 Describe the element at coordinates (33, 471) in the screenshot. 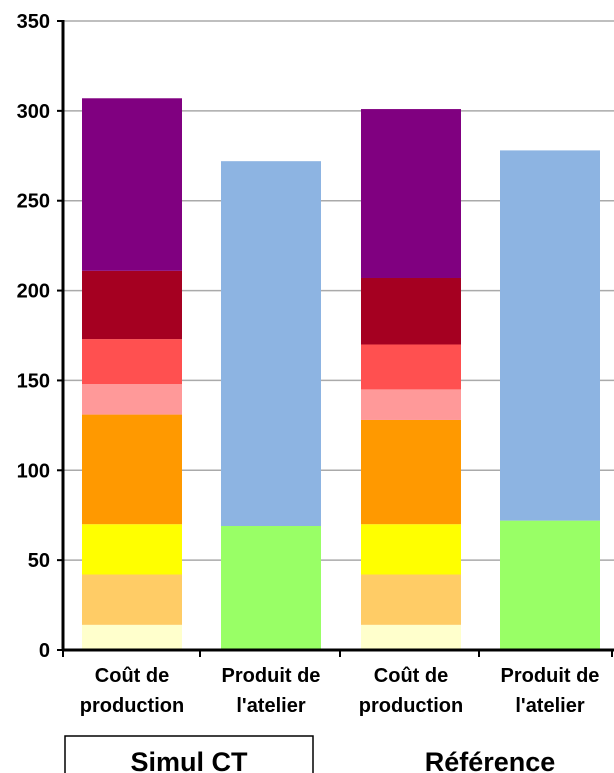

I see `y-tick-label: 100` at that location.